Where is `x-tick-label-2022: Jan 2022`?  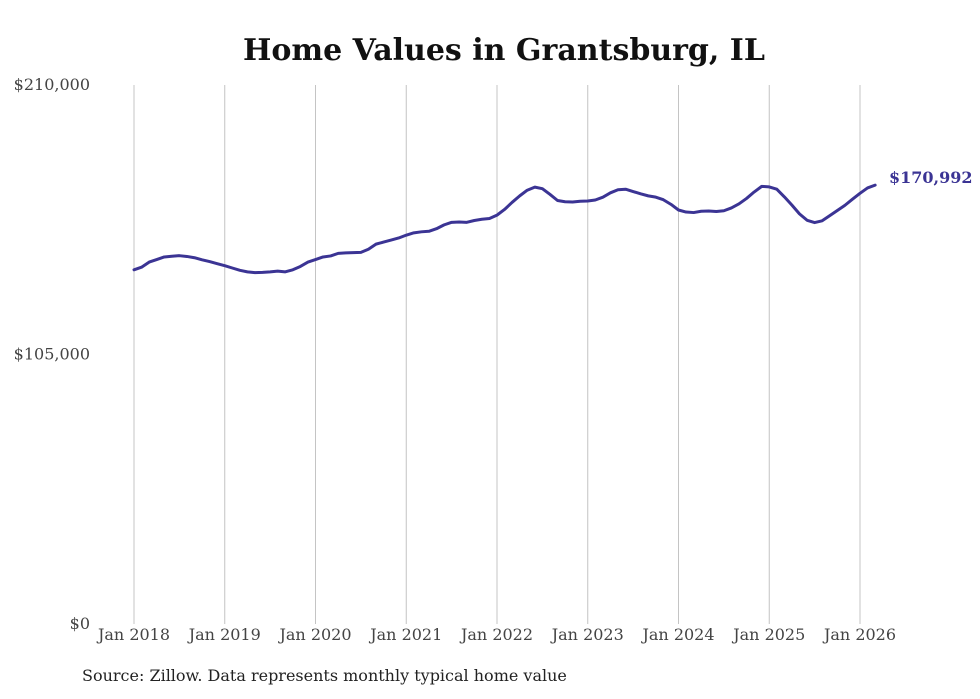
x-tick-label-2022: Jan 2022 is located at coordinates (496, 634).